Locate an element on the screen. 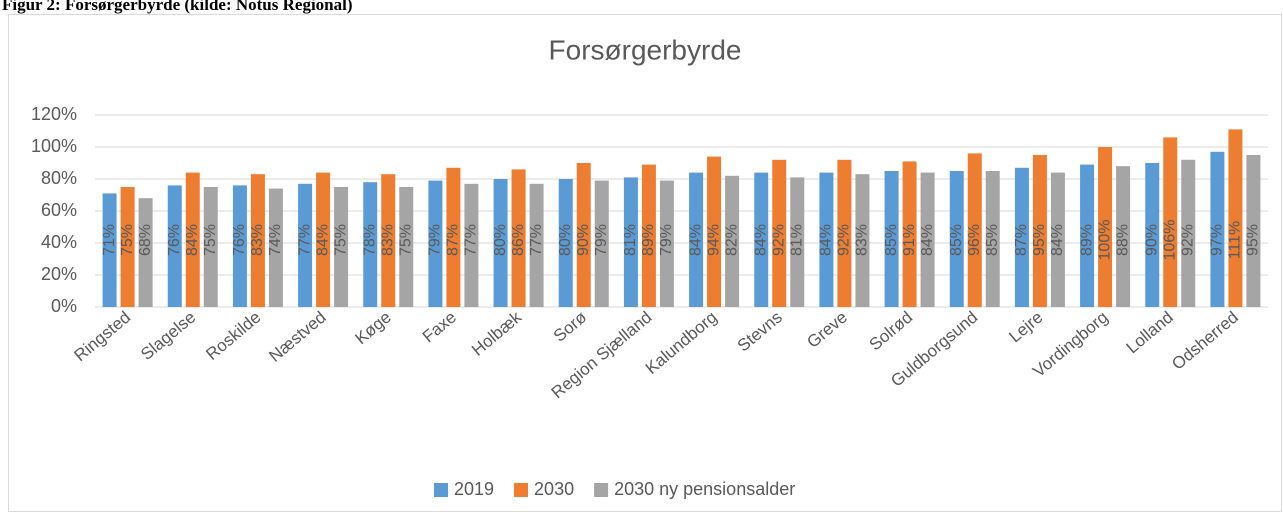  chart-title: Forsørgerbyrde is located at coordinates (645, 49).